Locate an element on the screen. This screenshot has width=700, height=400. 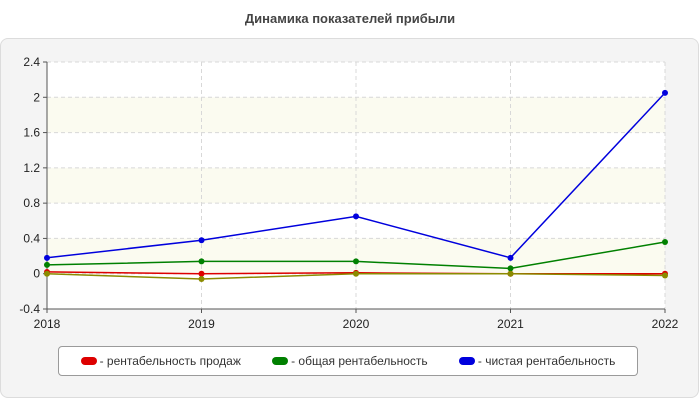
y-tick-label: 2 is located at coordinates (36, 97).